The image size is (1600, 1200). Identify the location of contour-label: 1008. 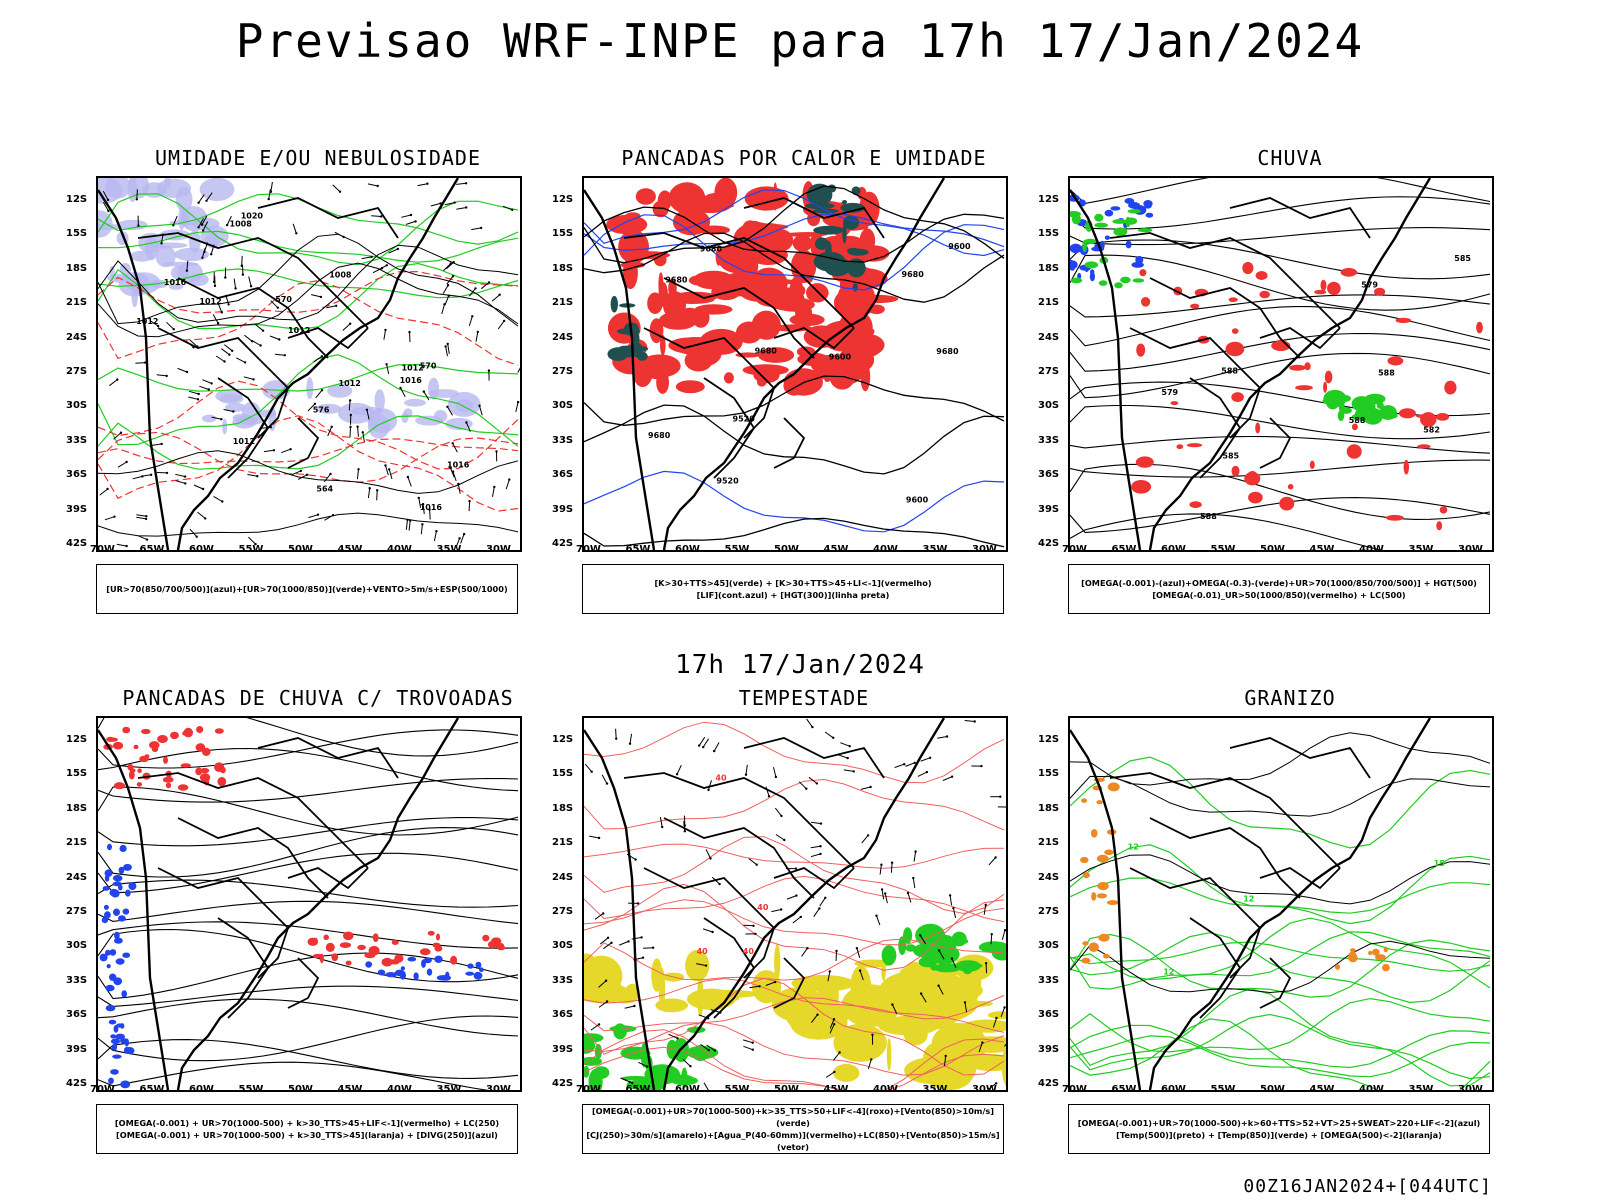
(340, 274).